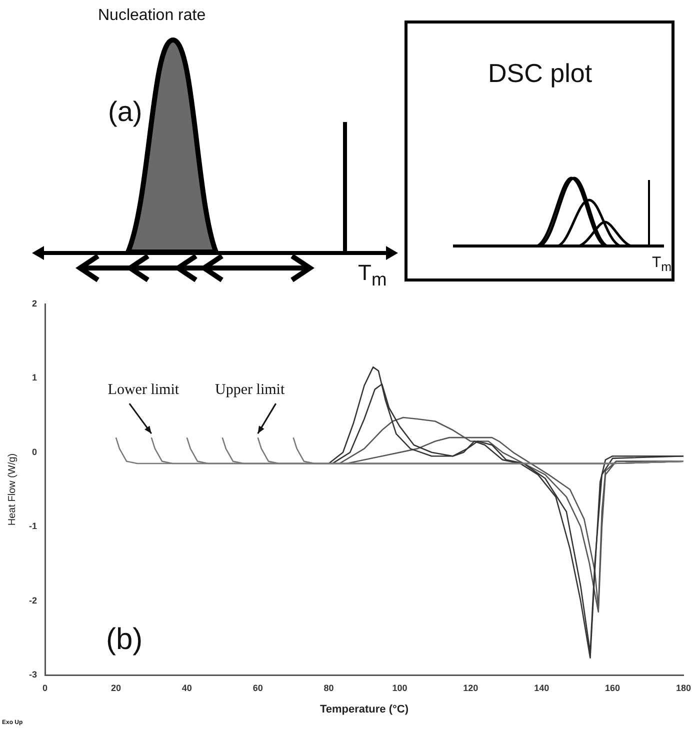 This screenshot has height=730, width=694. What do you see at coordinates (684, 687) in the screenshot?
I see `x-tick-label: 180` at bounding box center [684, 687].